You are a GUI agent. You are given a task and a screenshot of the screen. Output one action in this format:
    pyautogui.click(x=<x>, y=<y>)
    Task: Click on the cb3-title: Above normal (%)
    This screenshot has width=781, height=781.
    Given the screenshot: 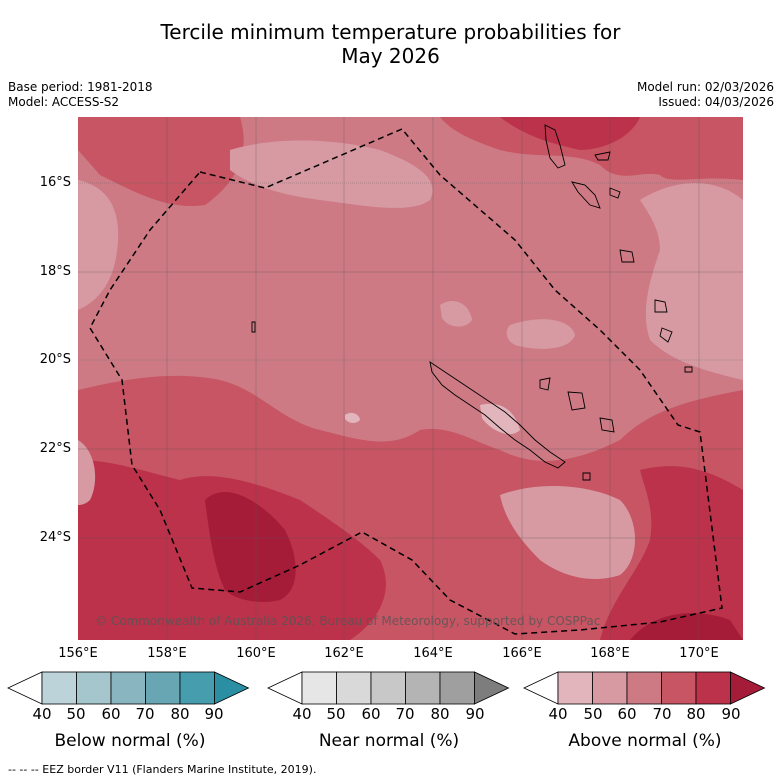 What is the action you would take?
    pyautogui.click(x=645, y=741)
    